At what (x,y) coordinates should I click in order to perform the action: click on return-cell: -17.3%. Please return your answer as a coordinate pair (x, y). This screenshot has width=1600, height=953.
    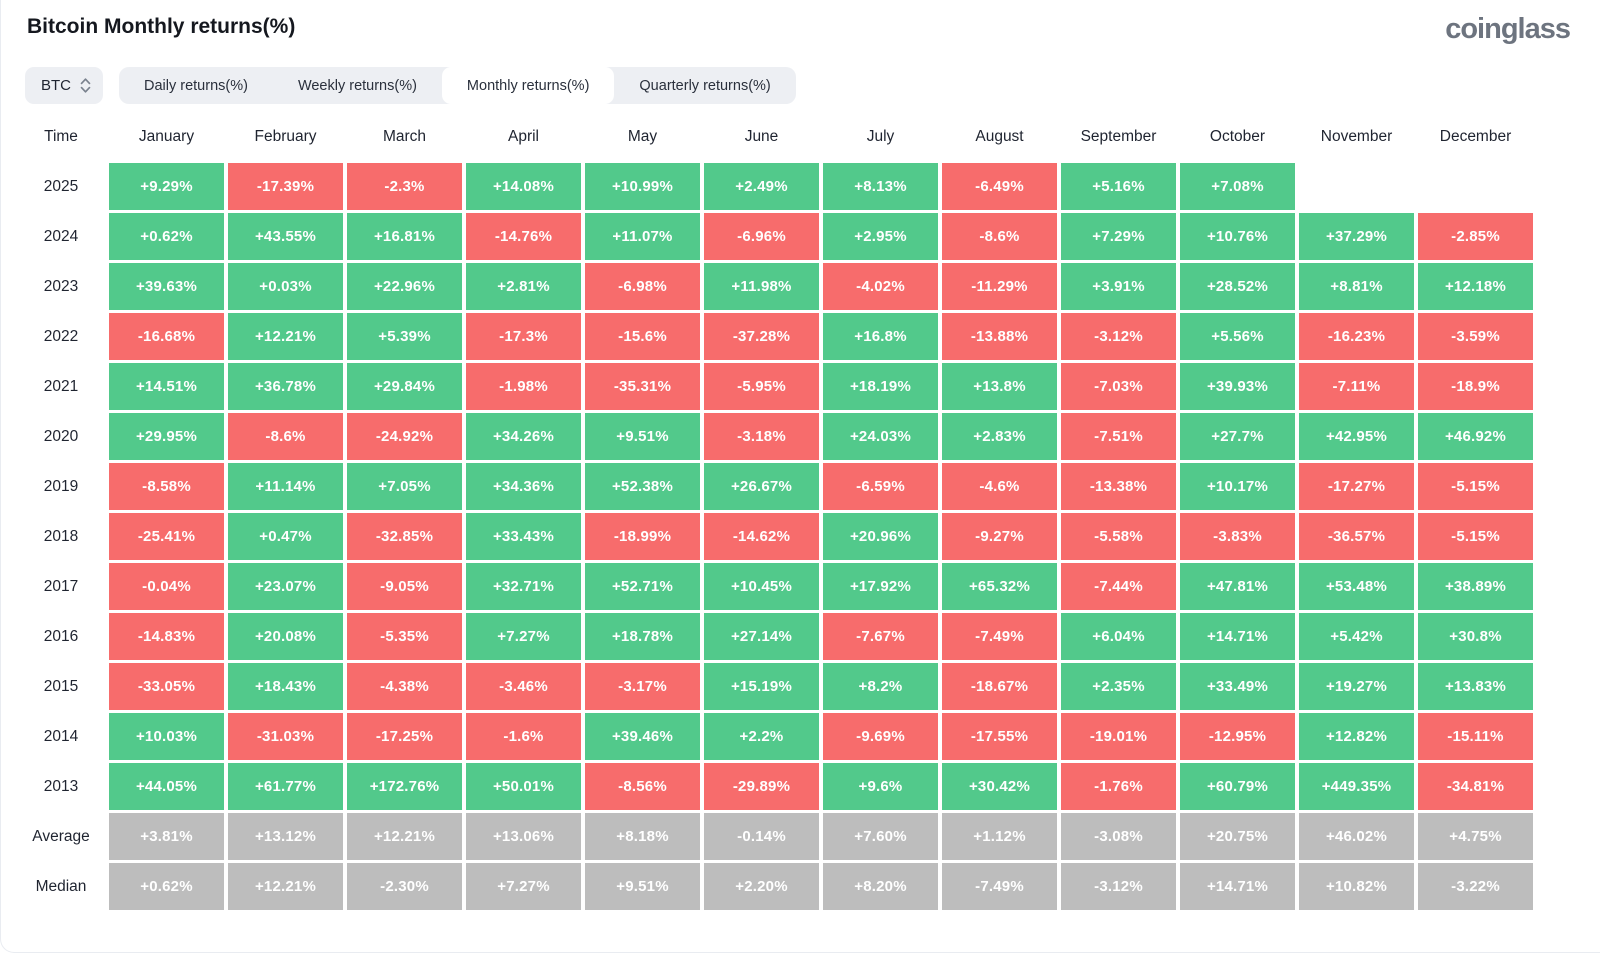
    Looking at the image, I should click on (523, 336).